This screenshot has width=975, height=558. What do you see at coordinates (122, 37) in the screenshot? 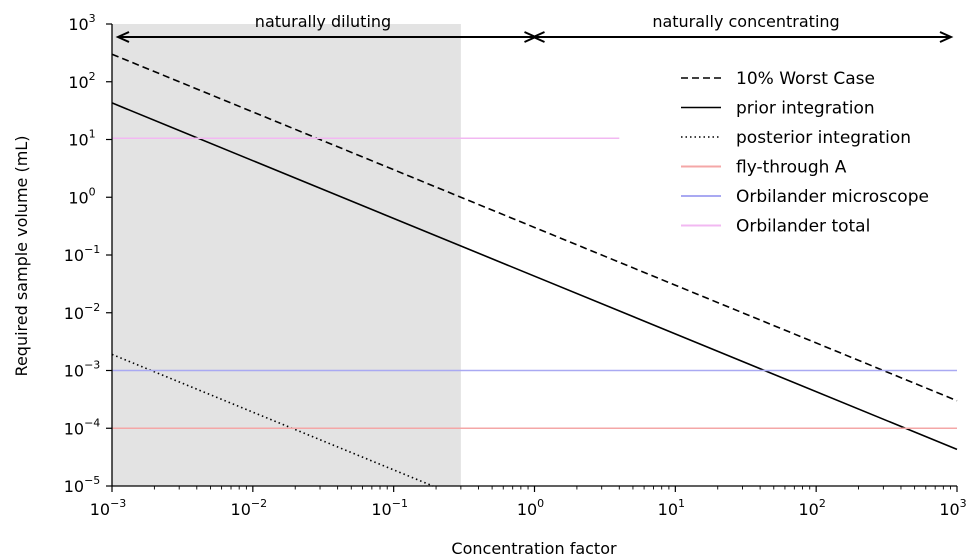
I see `region-arrow-head-left` at bounding box center [122, 37].